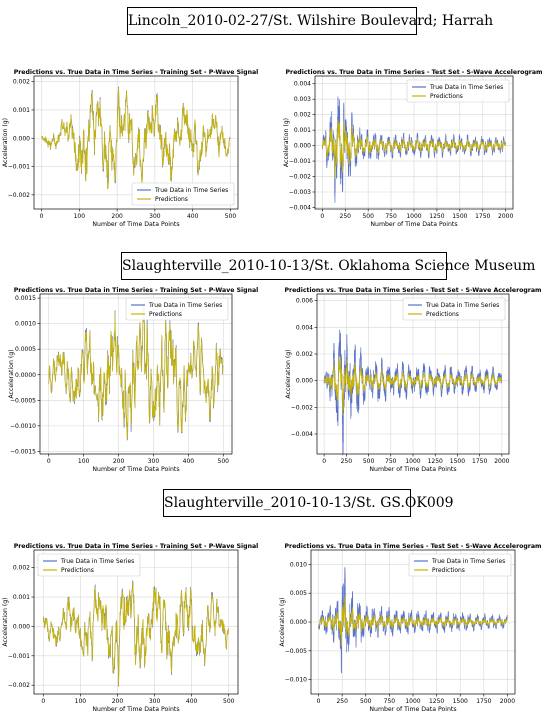 This screenshot has width=550, height=718. Describe the element at coordinates (298, 593) in the screenshot. I see `y-tick-label: 0.005` at that location.